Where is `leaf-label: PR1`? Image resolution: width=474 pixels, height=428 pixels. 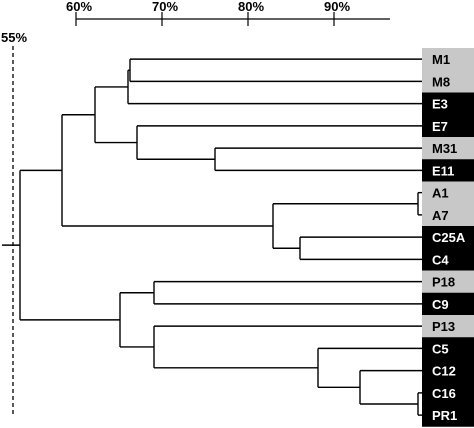
leaf-label: PR1 is located at coordinates (444, 415).